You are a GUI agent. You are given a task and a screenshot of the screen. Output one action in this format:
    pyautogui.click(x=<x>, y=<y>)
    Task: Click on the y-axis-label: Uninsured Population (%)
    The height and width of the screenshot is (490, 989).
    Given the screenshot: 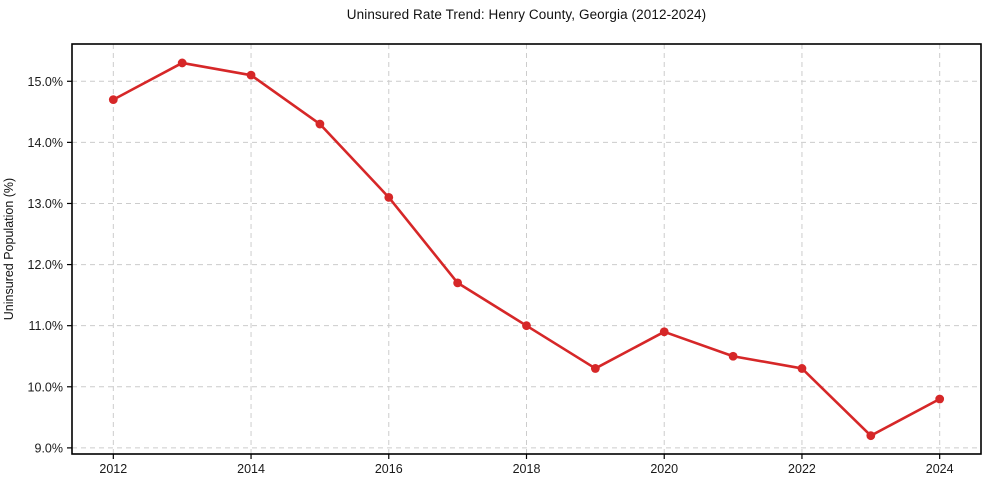 What is the action you would take?
    pyautogui.click(x=9, y=249)
    